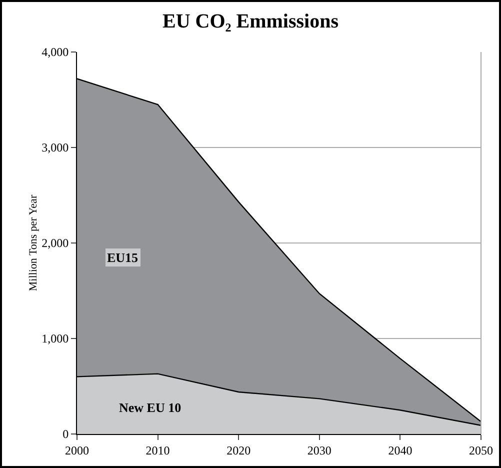  What do you see at coordinates (158, 450) in the screenshot?
I see `x-tick-label: 2010` at bounding box center [158, 450].